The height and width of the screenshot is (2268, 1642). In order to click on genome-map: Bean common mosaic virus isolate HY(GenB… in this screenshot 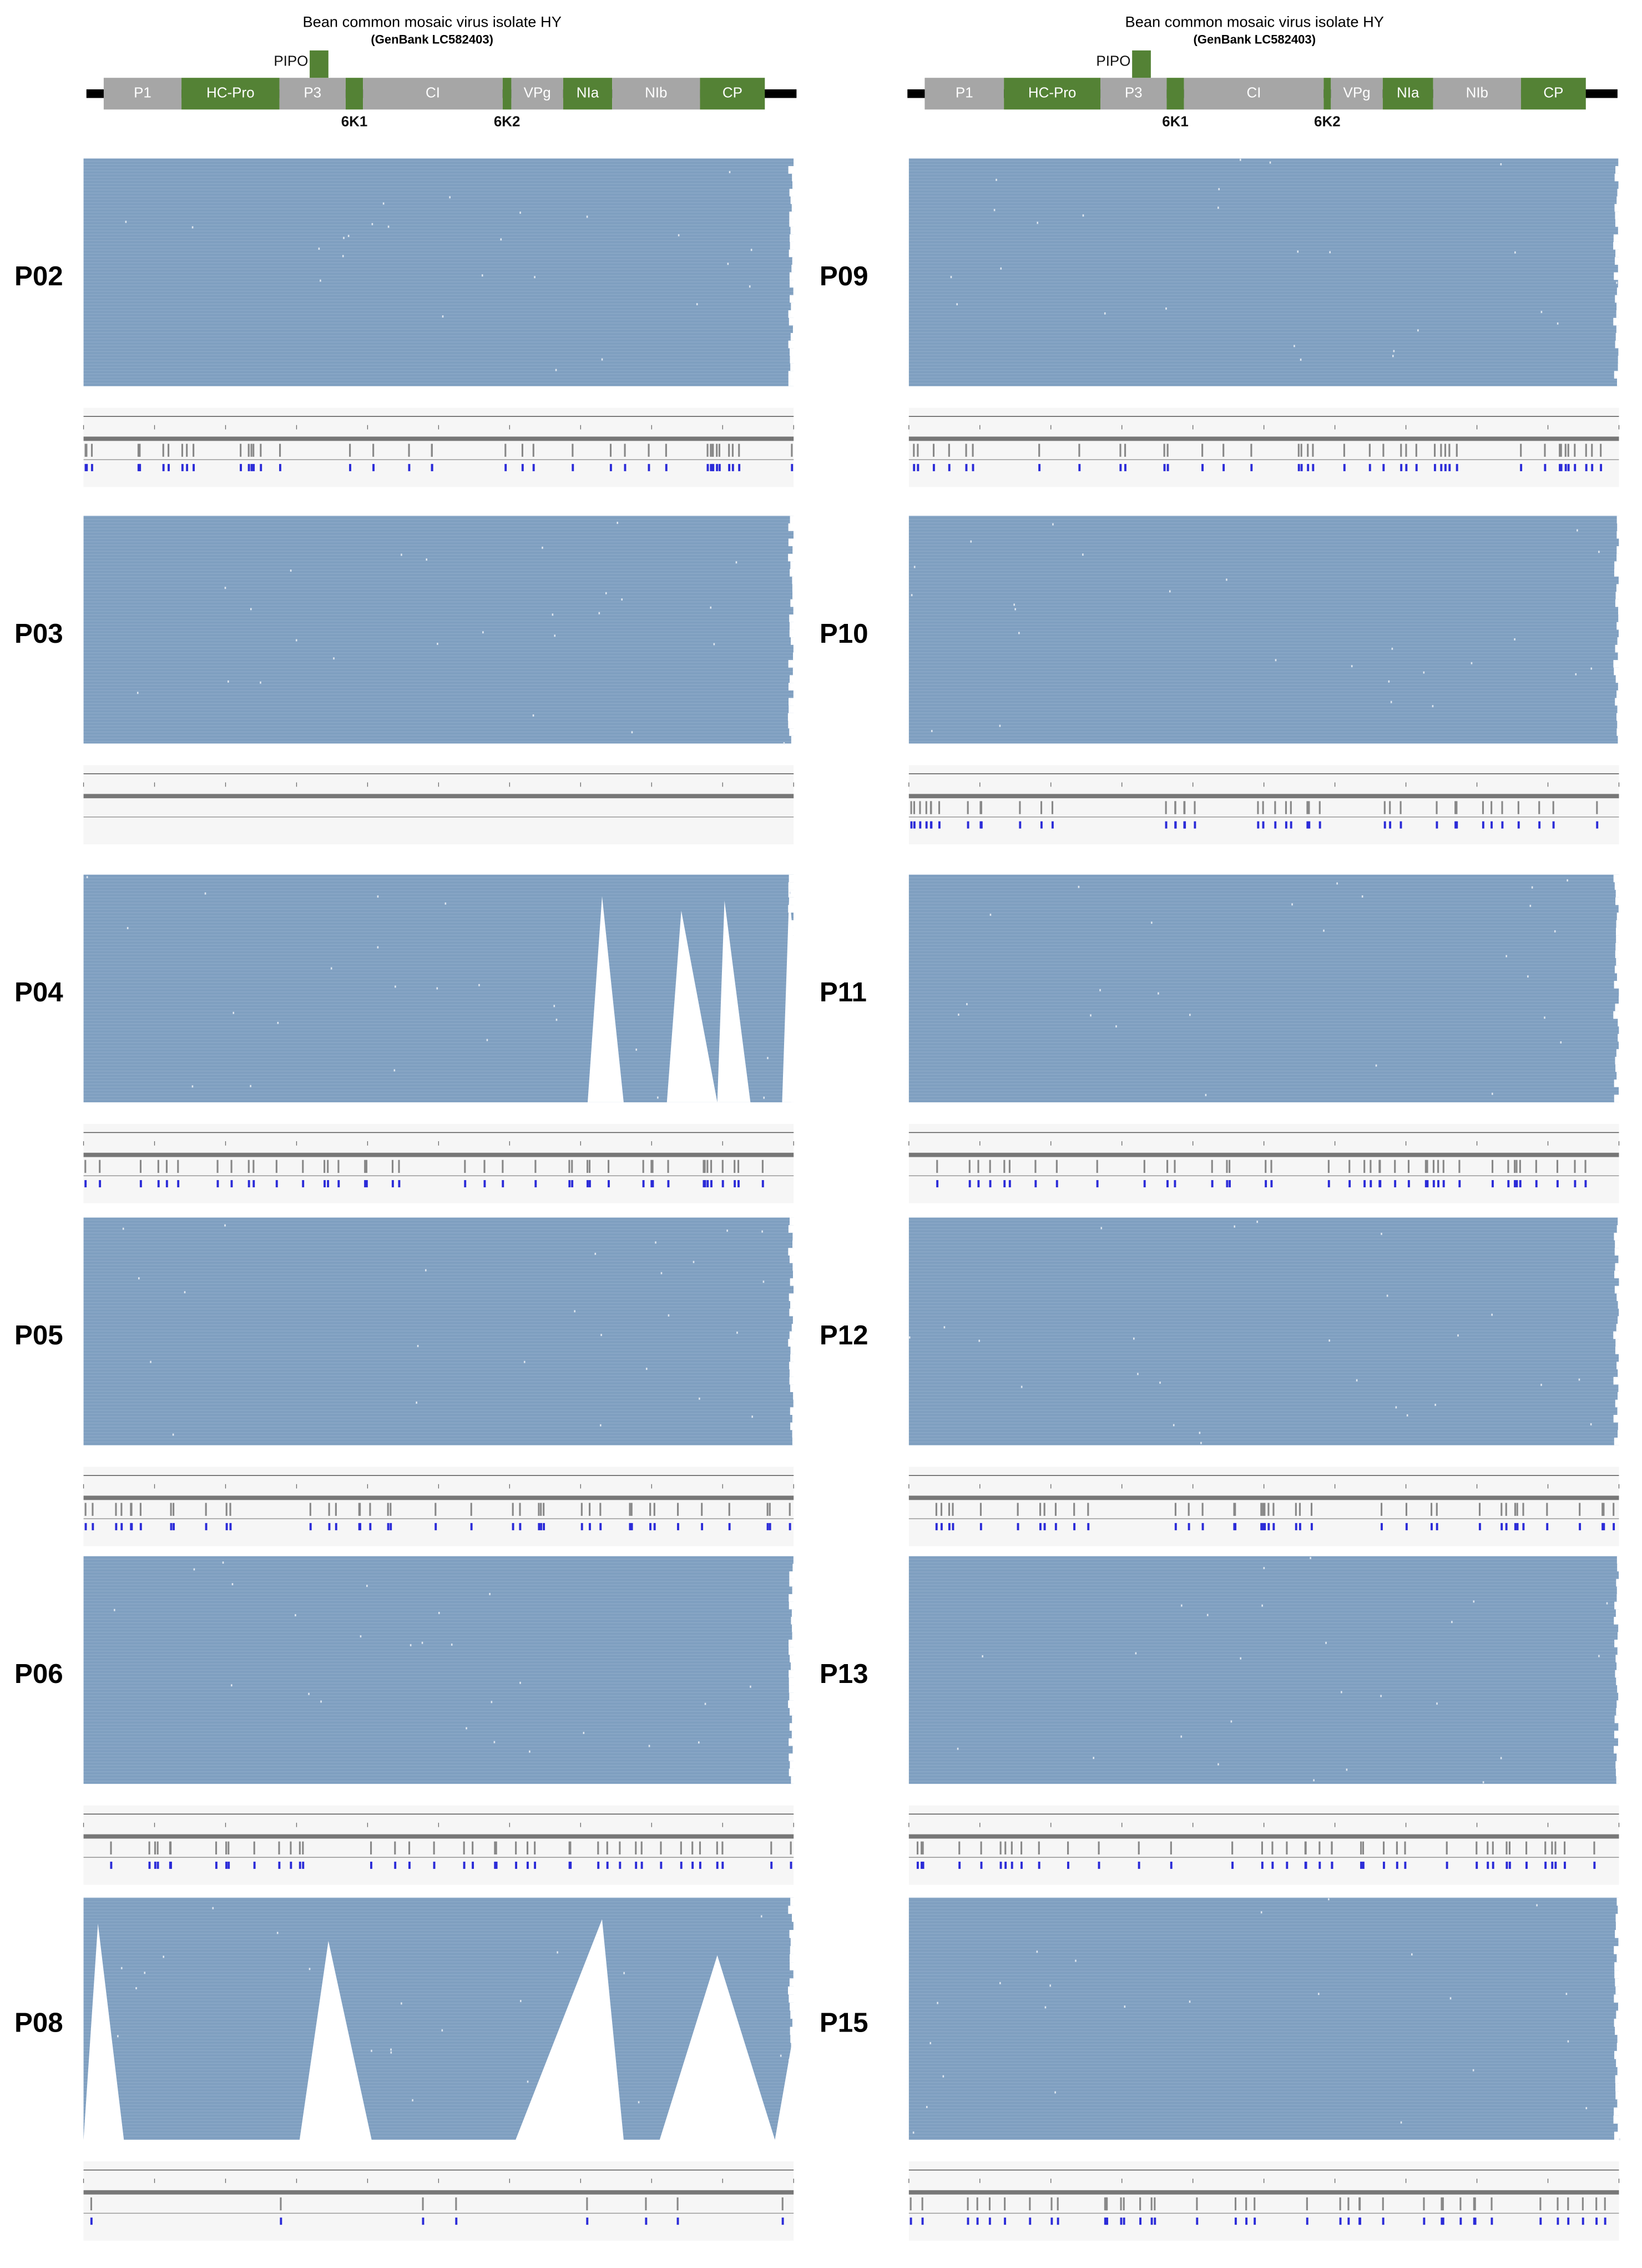, I will do `click(442, 71)`.